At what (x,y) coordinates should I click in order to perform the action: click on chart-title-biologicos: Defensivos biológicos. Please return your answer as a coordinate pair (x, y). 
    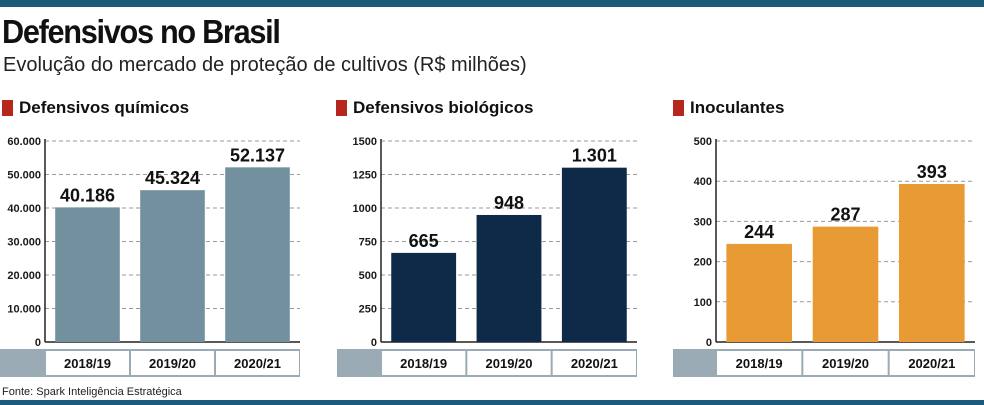
    Looking at the image, I should click on (434, 108).